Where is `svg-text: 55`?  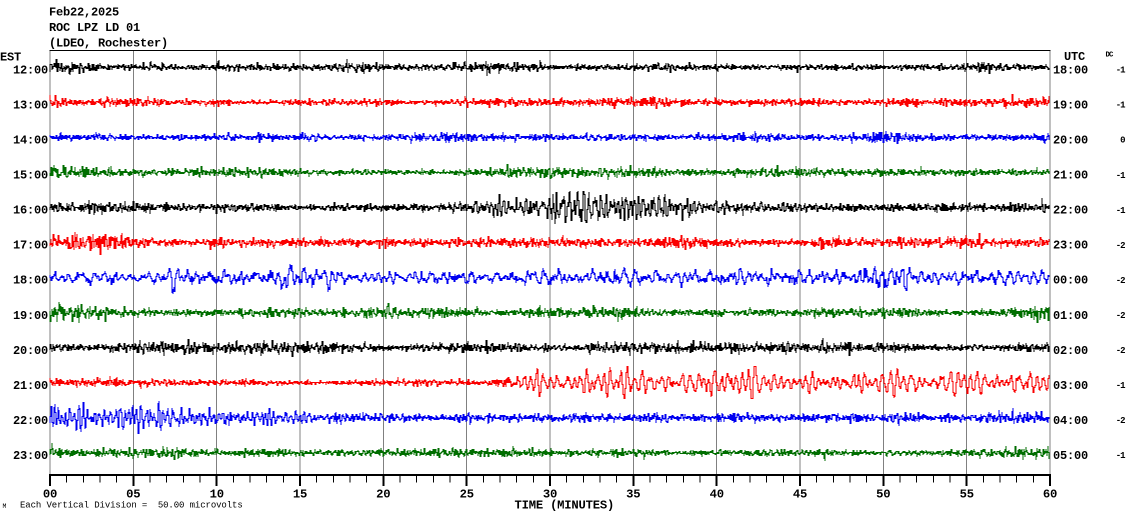 svg-text: 55 is located at coordinates (967, 495).